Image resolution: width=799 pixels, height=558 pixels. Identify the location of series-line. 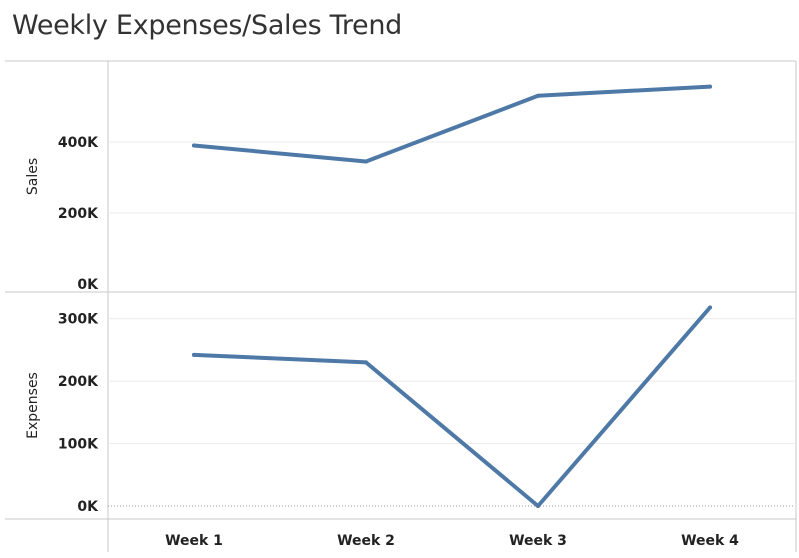
(452, 124).